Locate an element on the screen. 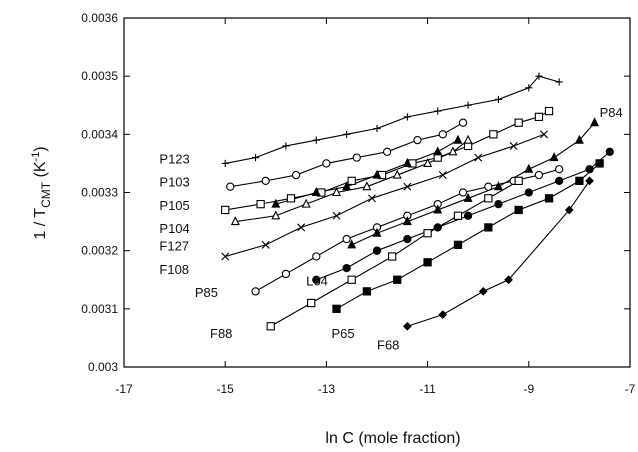  series-label-p65: P65 is located at coordinates (342, 333).